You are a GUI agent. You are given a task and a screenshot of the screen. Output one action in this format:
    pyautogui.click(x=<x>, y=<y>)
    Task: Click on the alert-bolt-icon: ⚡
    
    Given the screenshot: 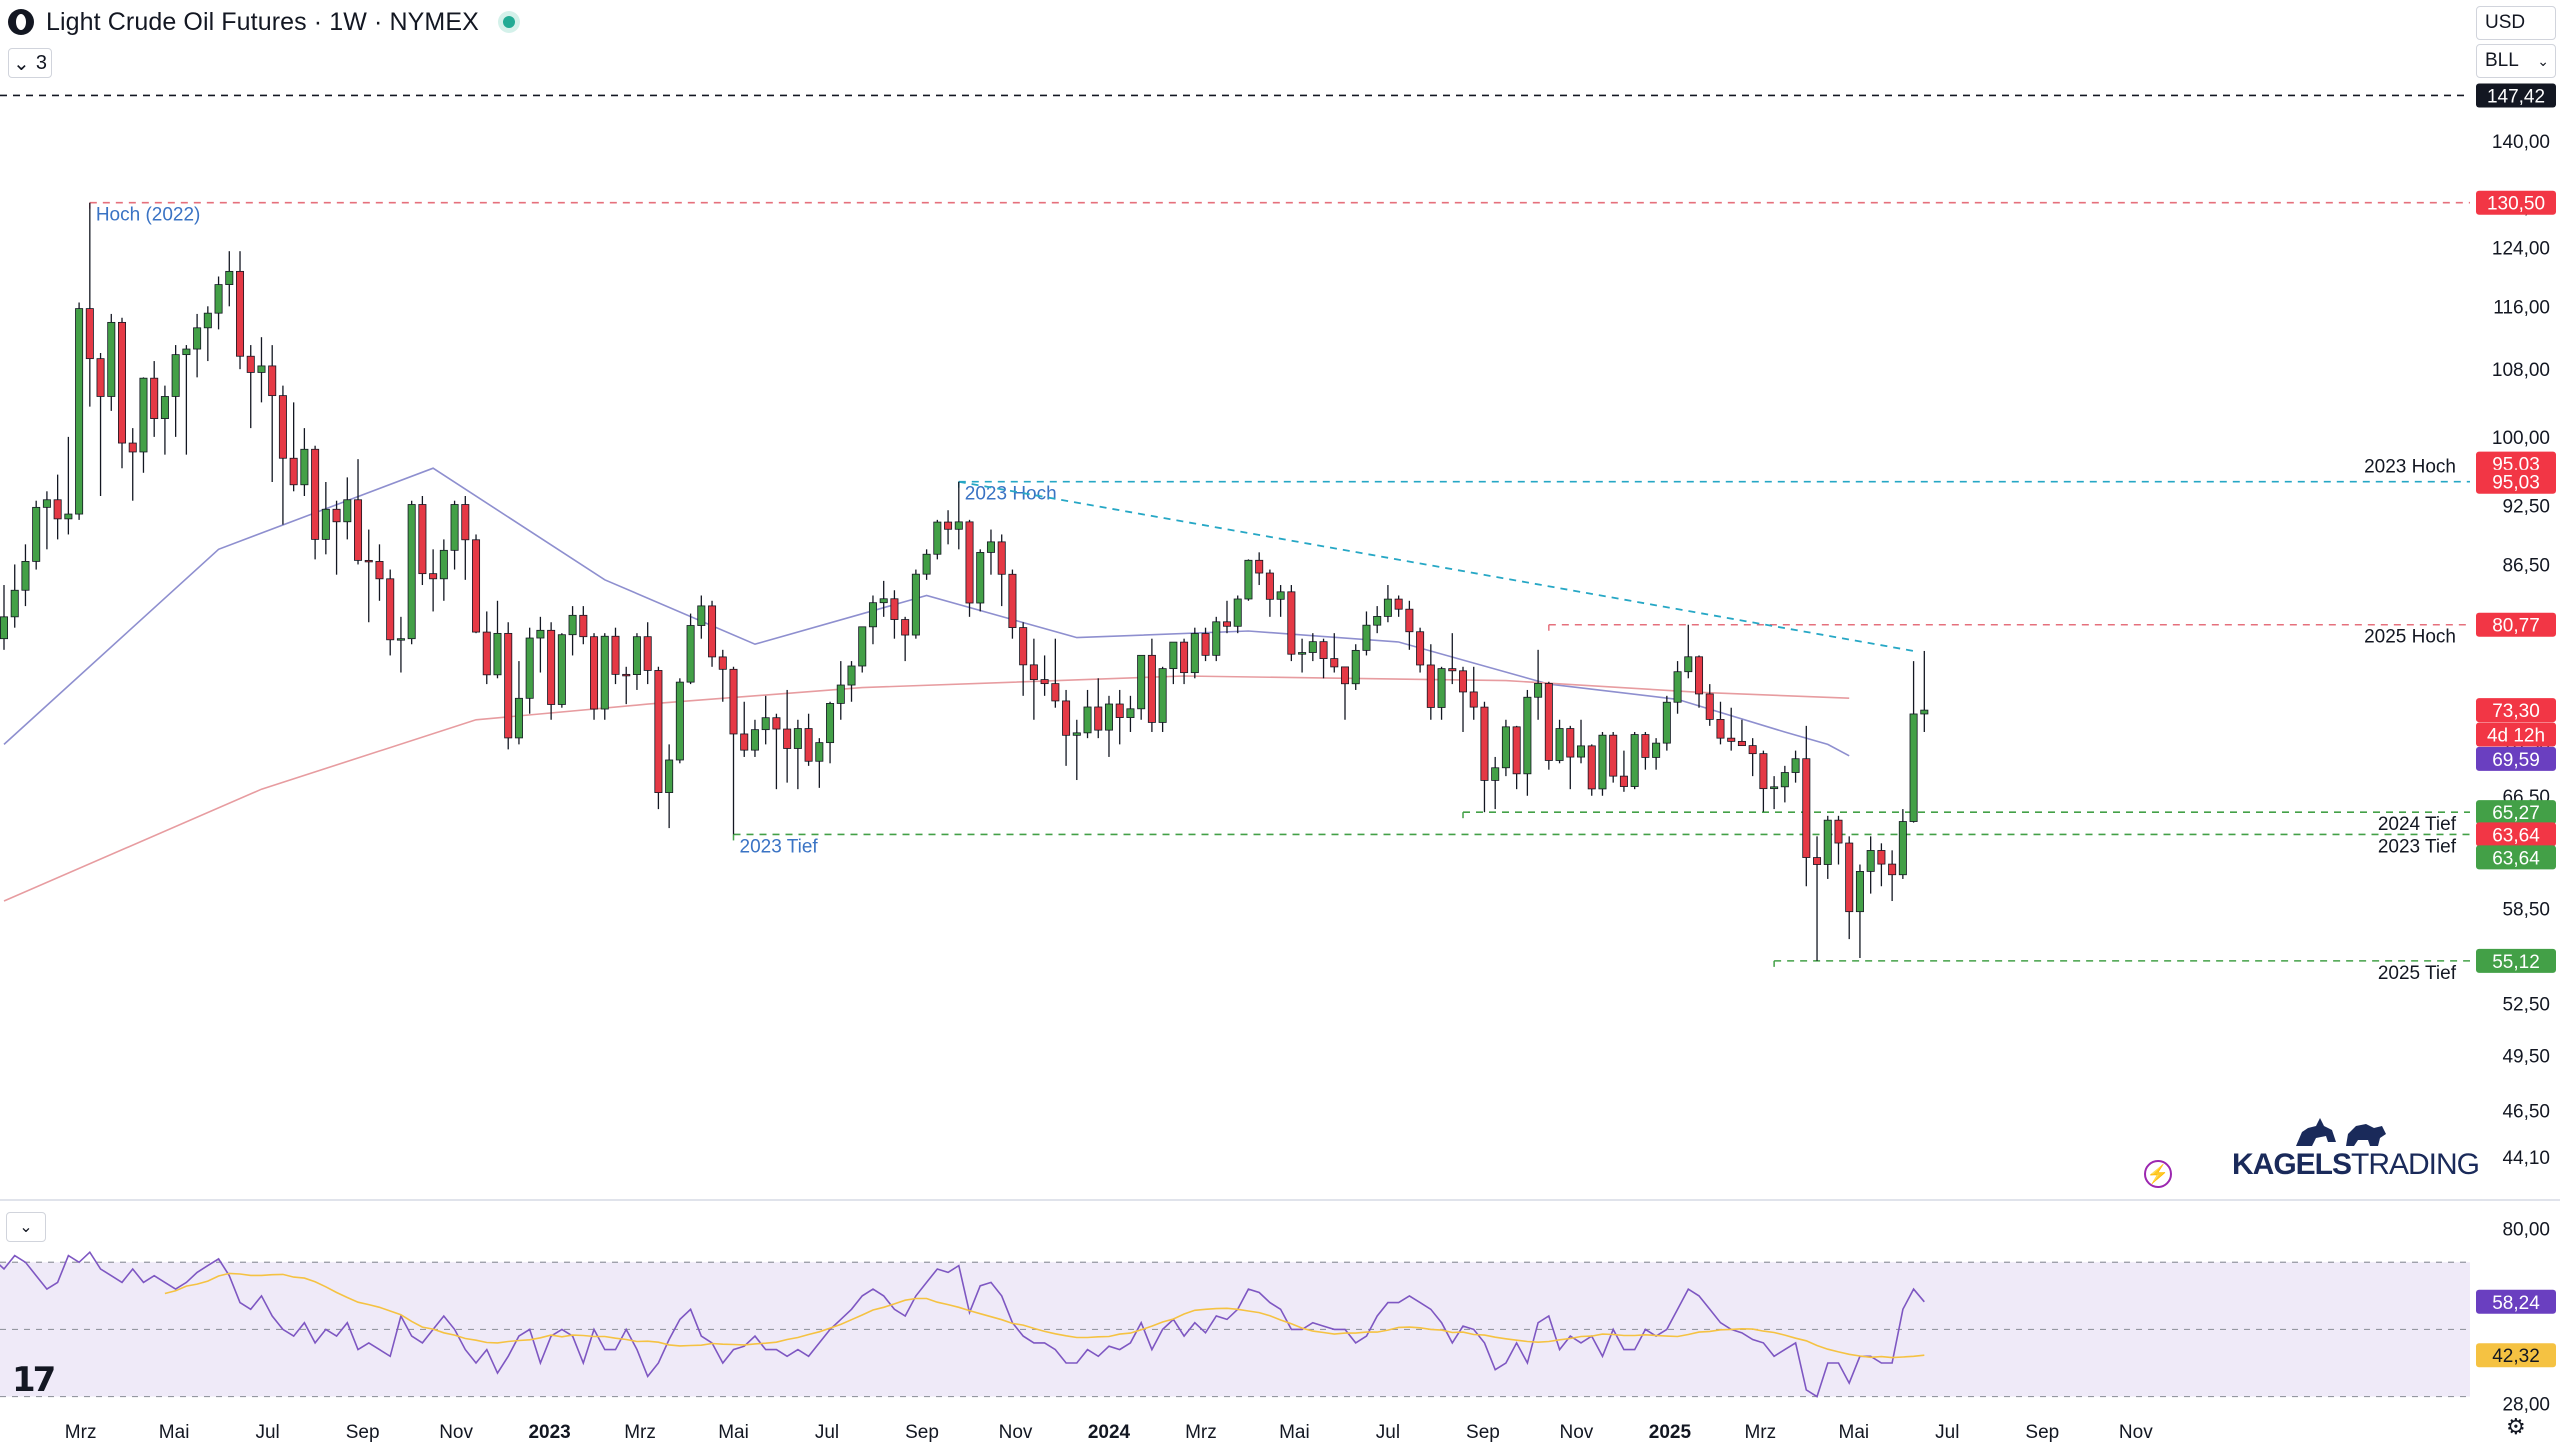 What is the action you would take?
    pyautogui.click(x=2158, y=1174)
    